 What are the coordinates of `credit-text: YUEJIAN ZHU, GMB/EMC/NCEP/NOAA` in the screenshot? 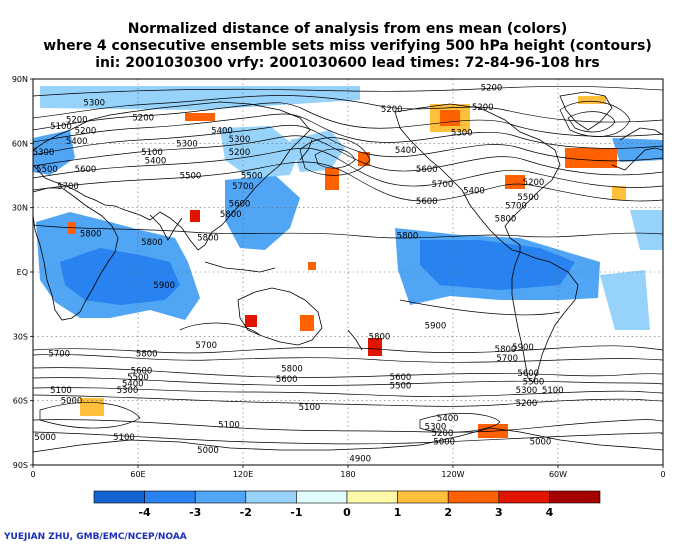 It's located at (95, 537).